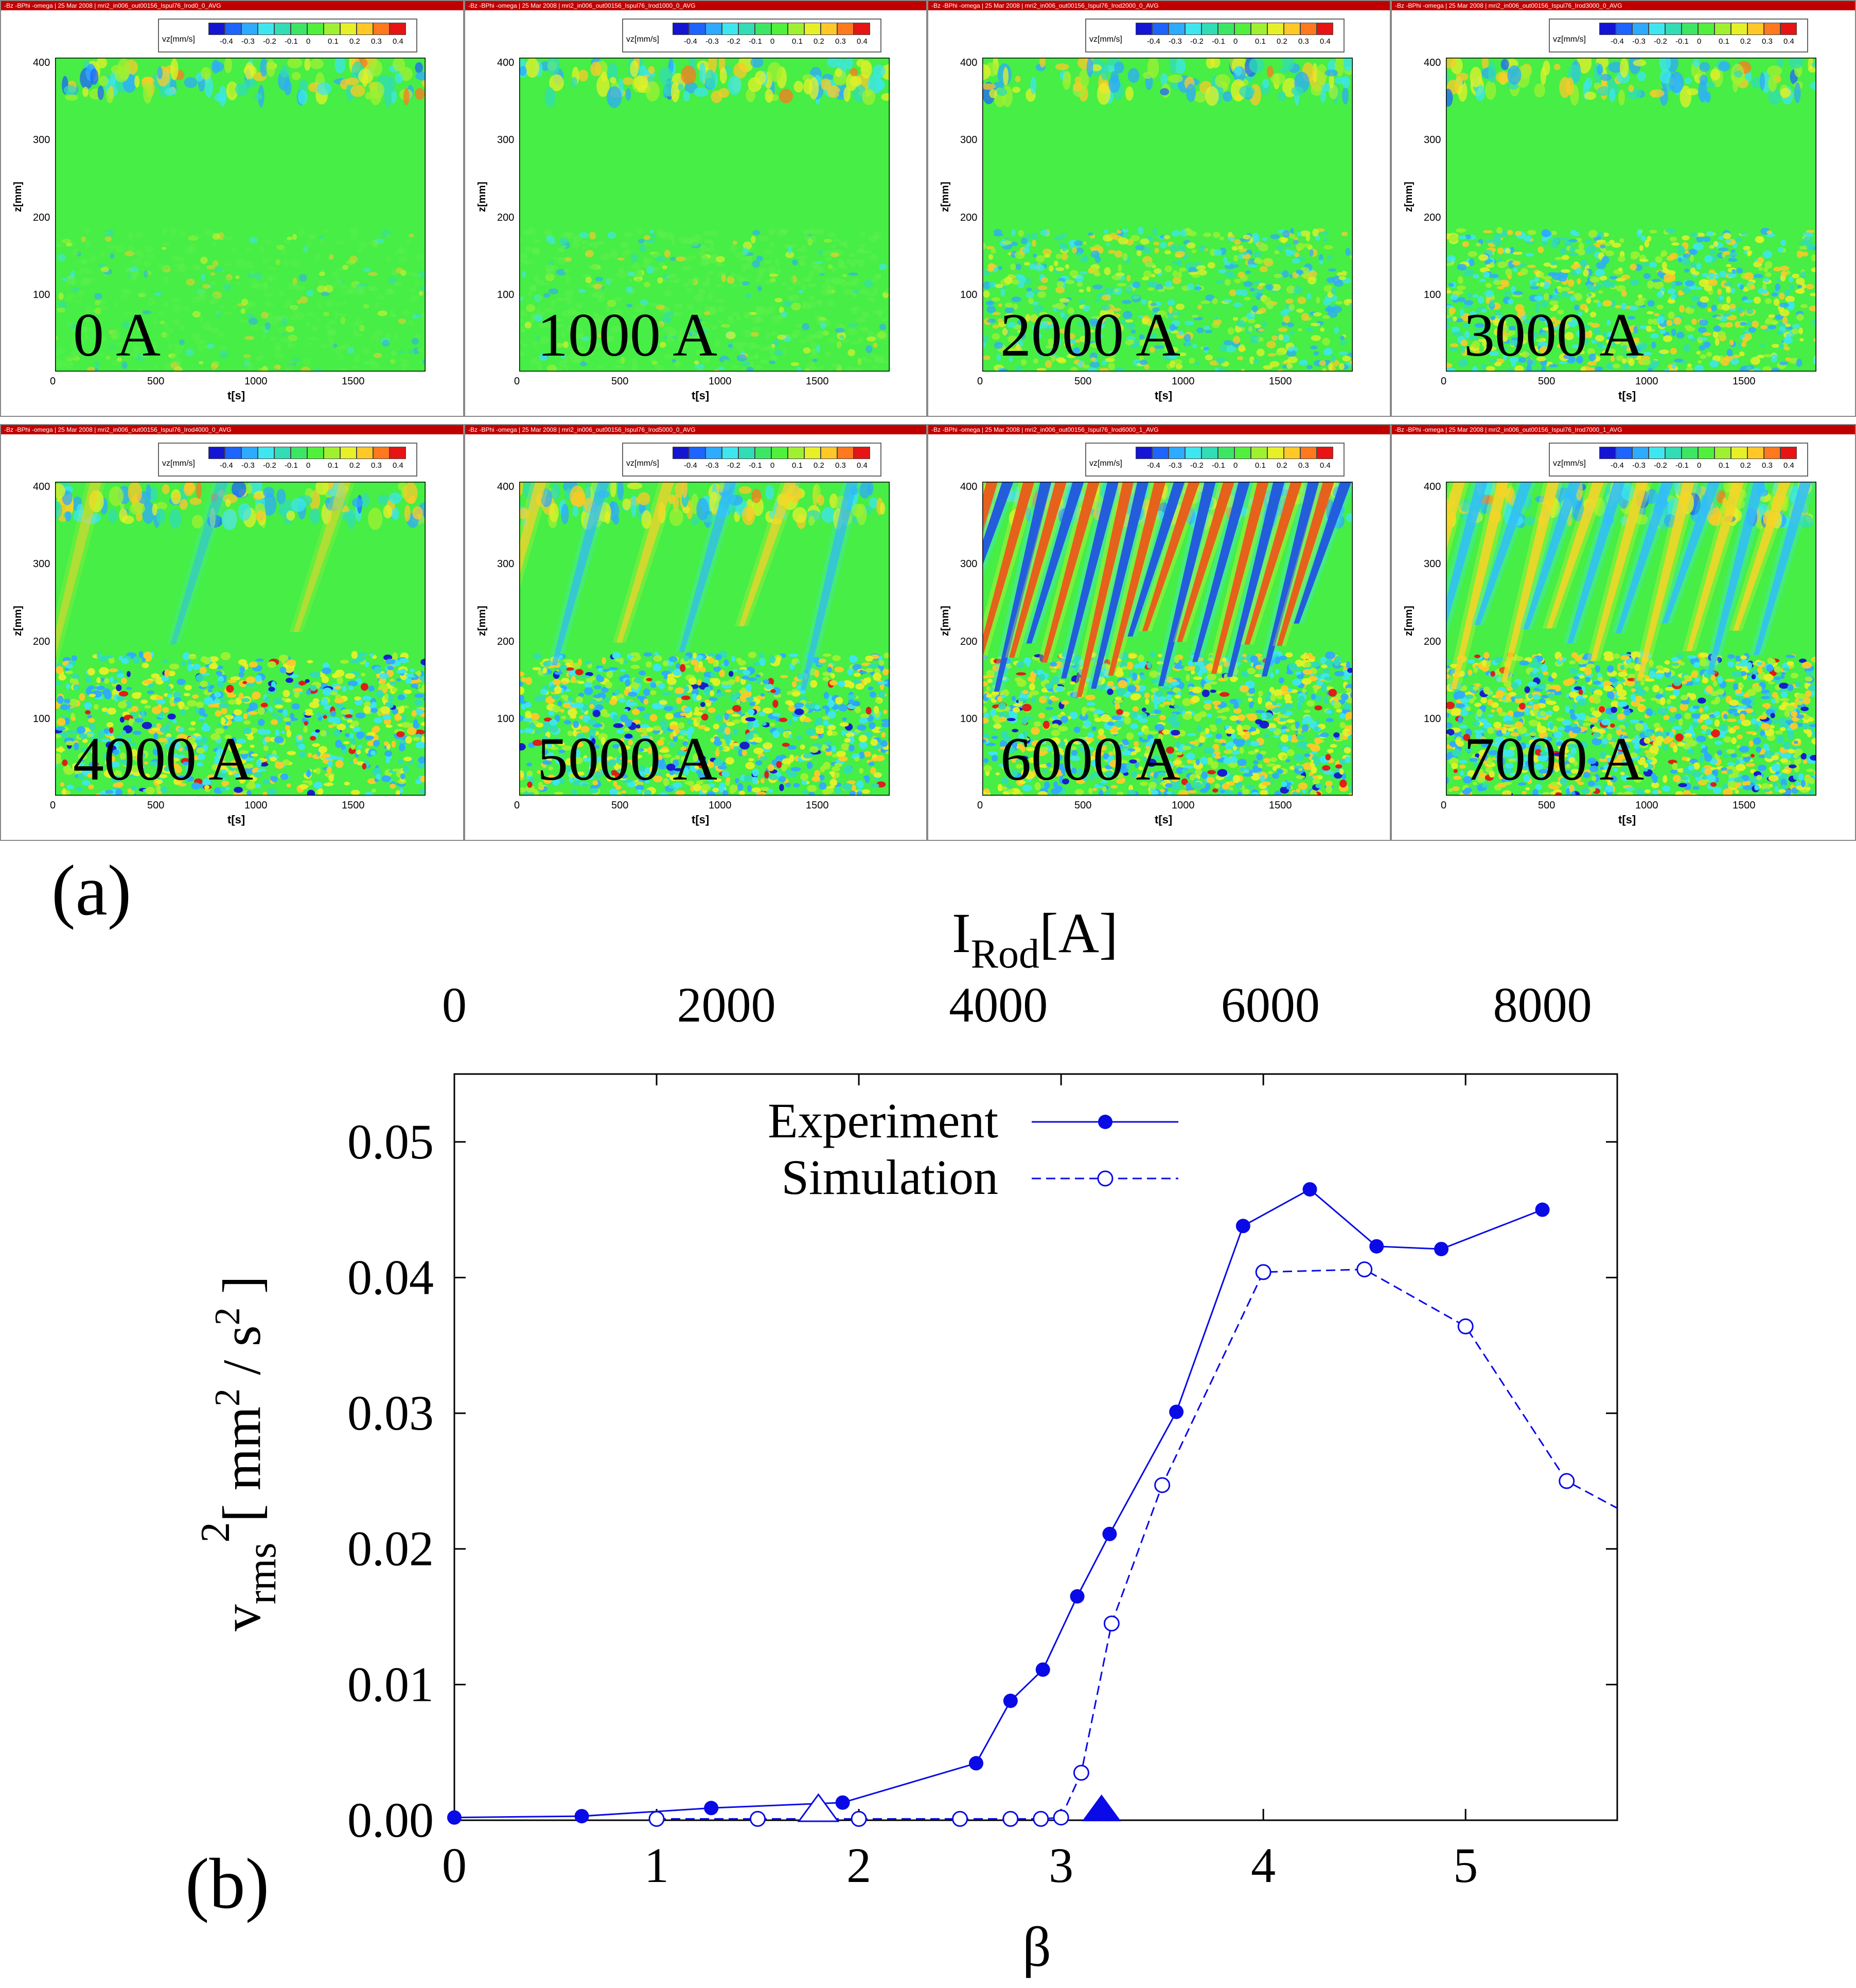 This screenshot has width=1856, height=1988. Describe the element at coordinates (390, 1684) in the screenshot. I see `y-tick-label: 0.01` at that location.